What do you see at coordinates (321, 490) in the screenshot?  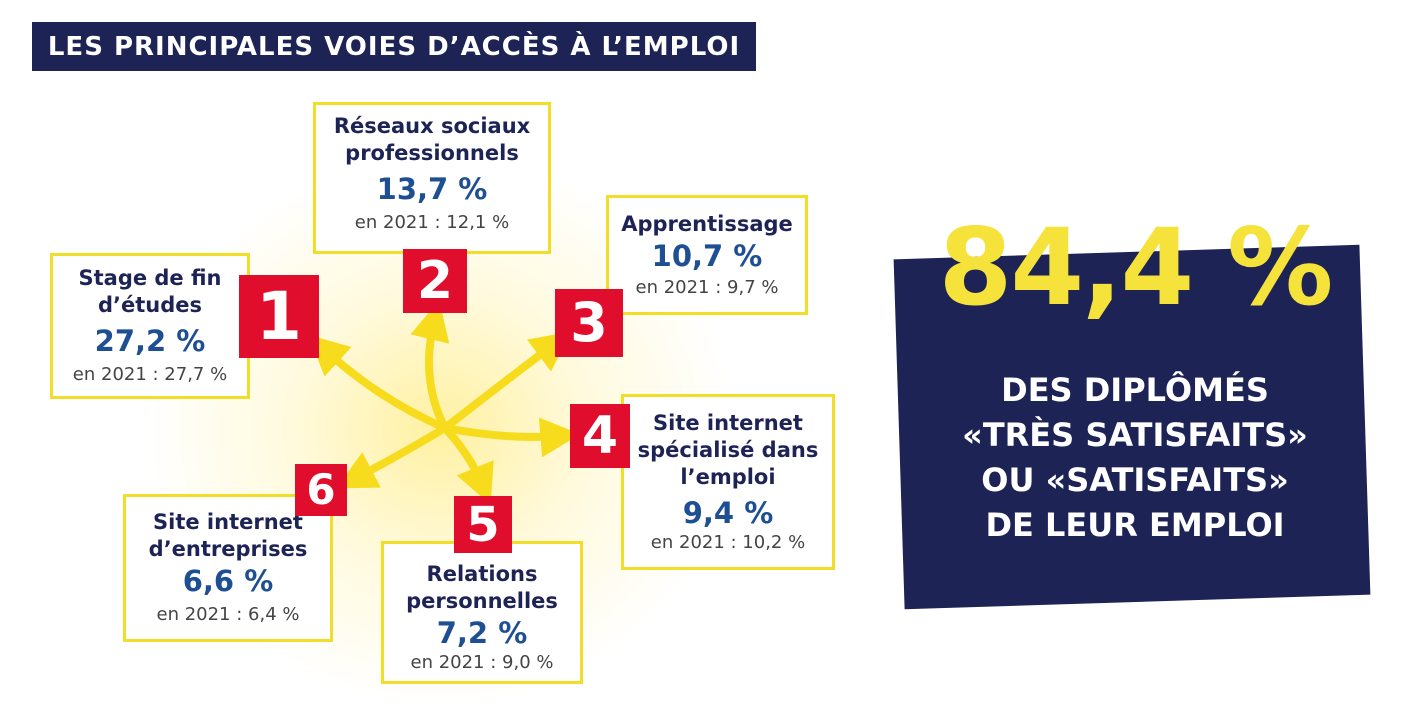 I see `rank-badge-6: 6` at bounding box center [321, 490].